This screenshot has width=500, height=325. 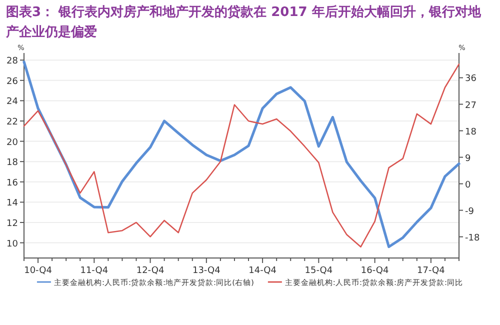 I want to click on y-tick-label: 18, so click(x=12, y=163).